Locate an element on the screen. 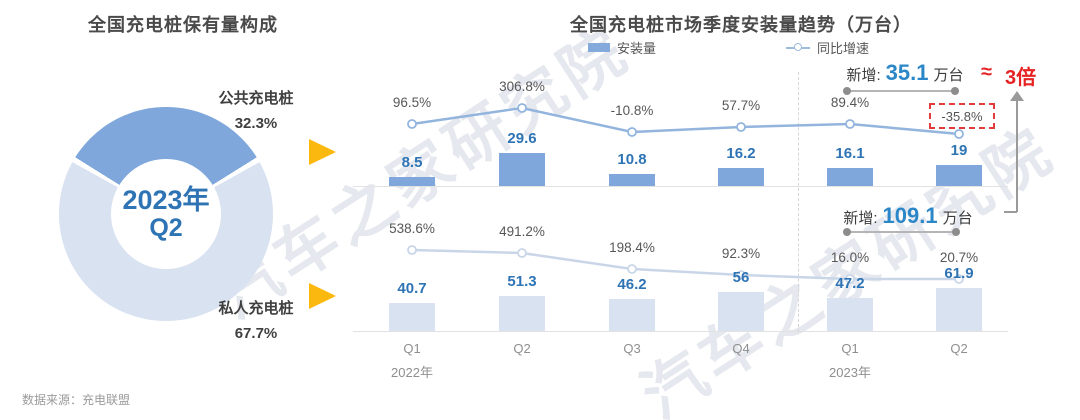 This screenshot has width=1080, height=420. bar-upper-2022-Q3 is located at coordinates (632, 180).